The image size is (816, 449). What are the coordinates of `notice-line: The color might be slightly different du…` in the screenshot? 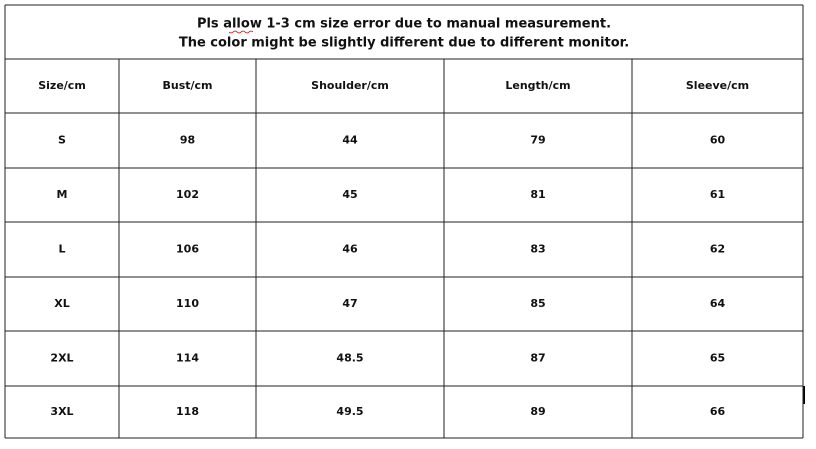 It's located at (404, 43).